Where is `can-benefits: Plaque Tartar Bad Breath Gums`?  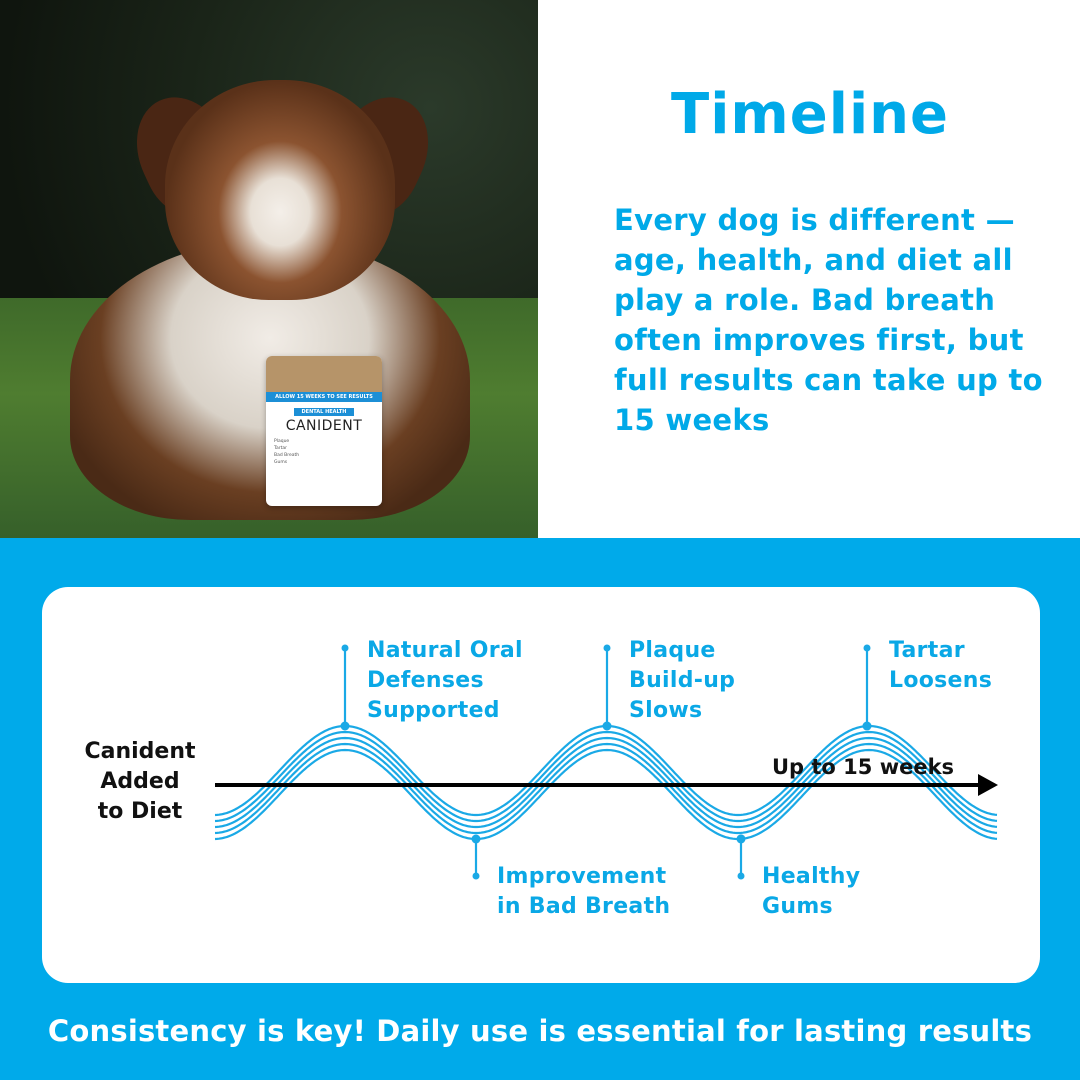 can-benefits: Plaque Tartar Bad Breath Gums is located at coordinates (328, 452).